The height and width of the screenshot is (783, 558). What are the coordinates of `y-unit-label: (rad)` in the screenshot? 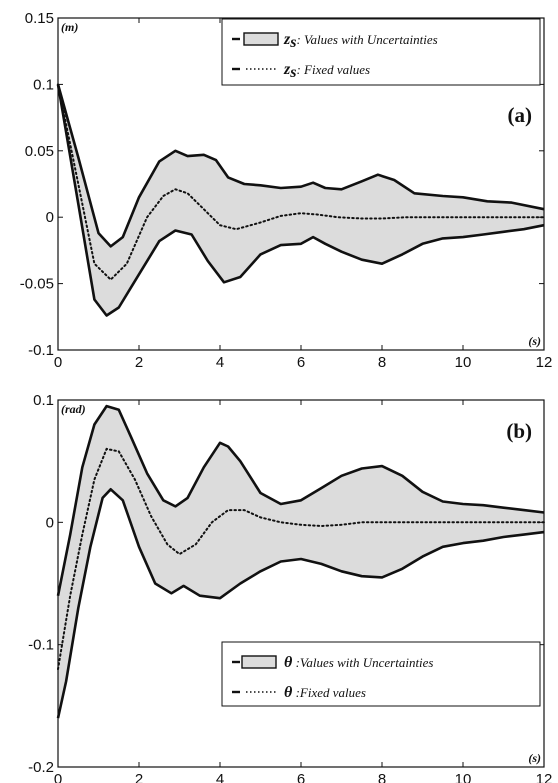 It's located at (73, 409).